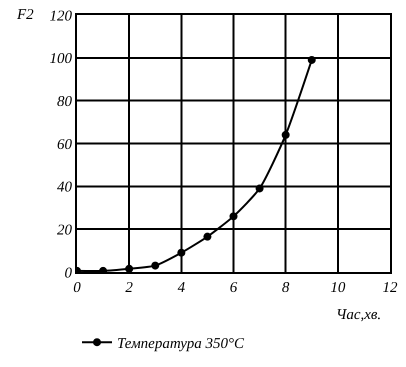  What do you see at coordinates (61, 59) in the screenshot?
I see `y-tick-label: 100` at bounding box center [61, 59].